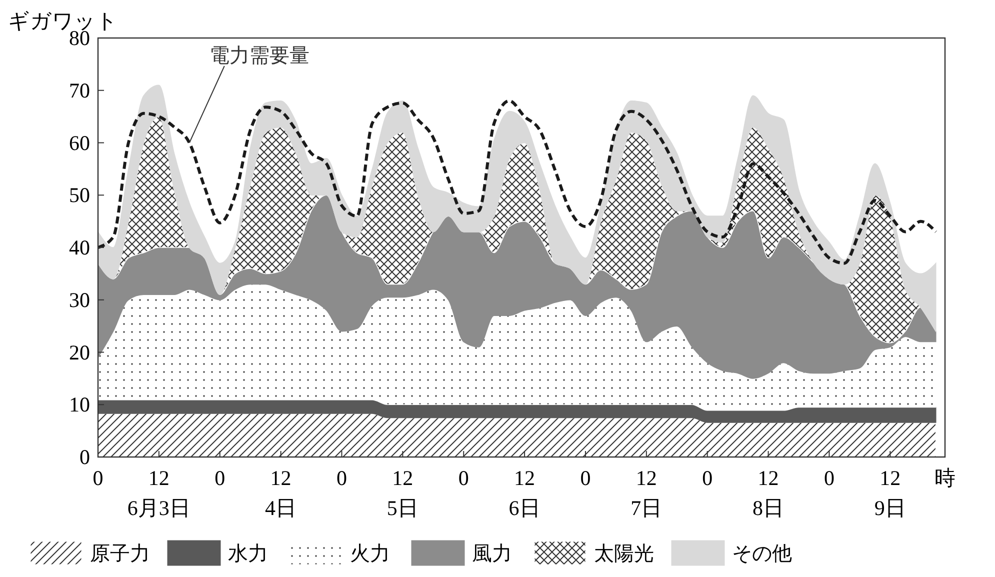  Describe the element at coordinates (79, 142) in the screenshot. I see `y-tick-label: 60` at that location.